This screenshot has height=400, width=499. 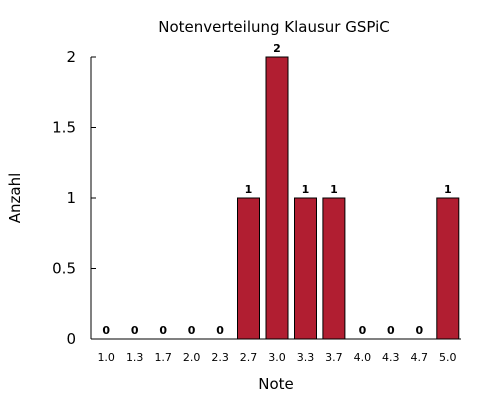 What do you see at coordinates (419, 330) in the screenshot?
I see `data-label-4.7: 0` at bounding box center [419, 330].